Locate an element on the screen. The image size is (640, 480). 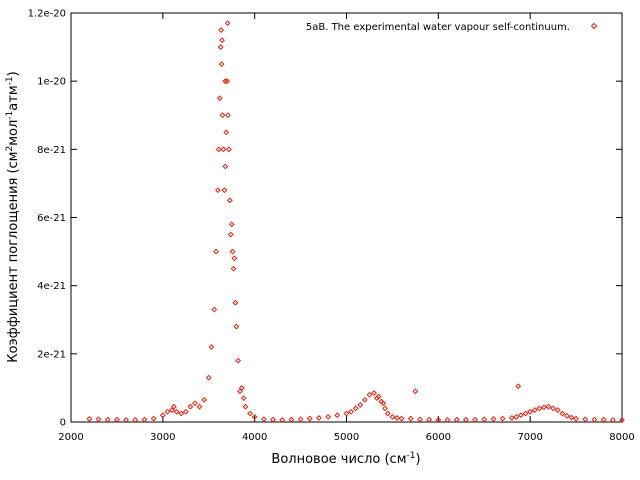
y-axis-title-part: атм is located at coordinates (13, 97).